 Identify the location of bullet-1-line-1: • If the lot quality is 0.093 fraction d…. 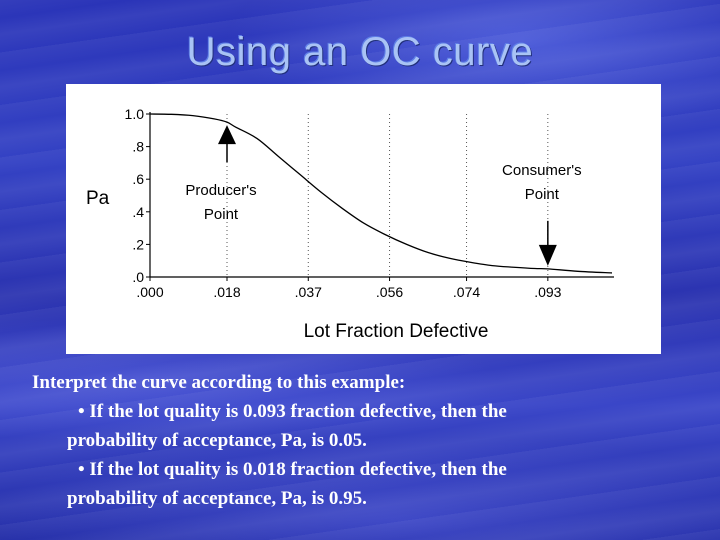
(292, 411).